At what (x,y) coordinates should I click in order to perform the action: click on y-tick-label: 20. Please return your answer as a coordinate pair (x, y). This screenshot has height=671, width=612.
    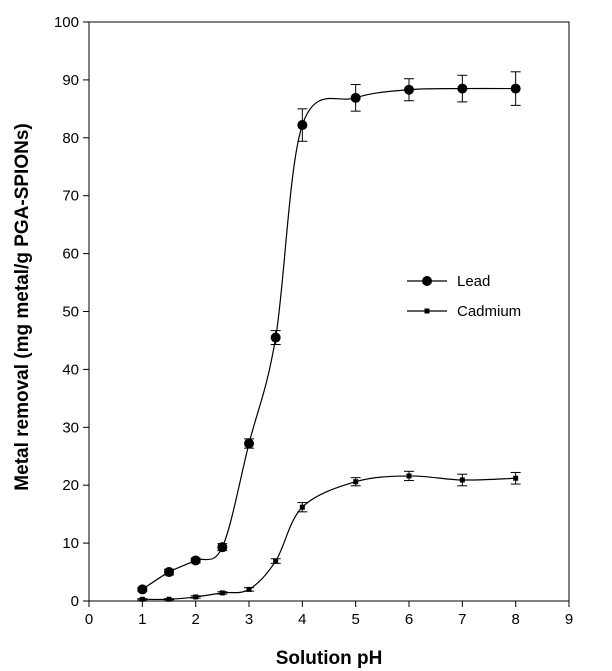
    Looking at the image, I should click on (70, 485).